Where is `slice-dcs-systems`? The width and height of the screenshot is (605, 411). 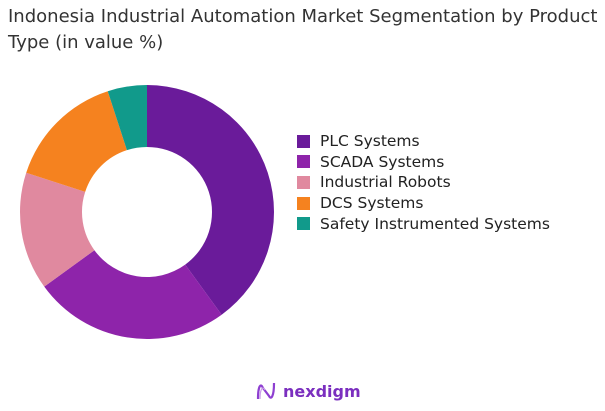
slice-dcs-systems is located at coordinates (76, 141).